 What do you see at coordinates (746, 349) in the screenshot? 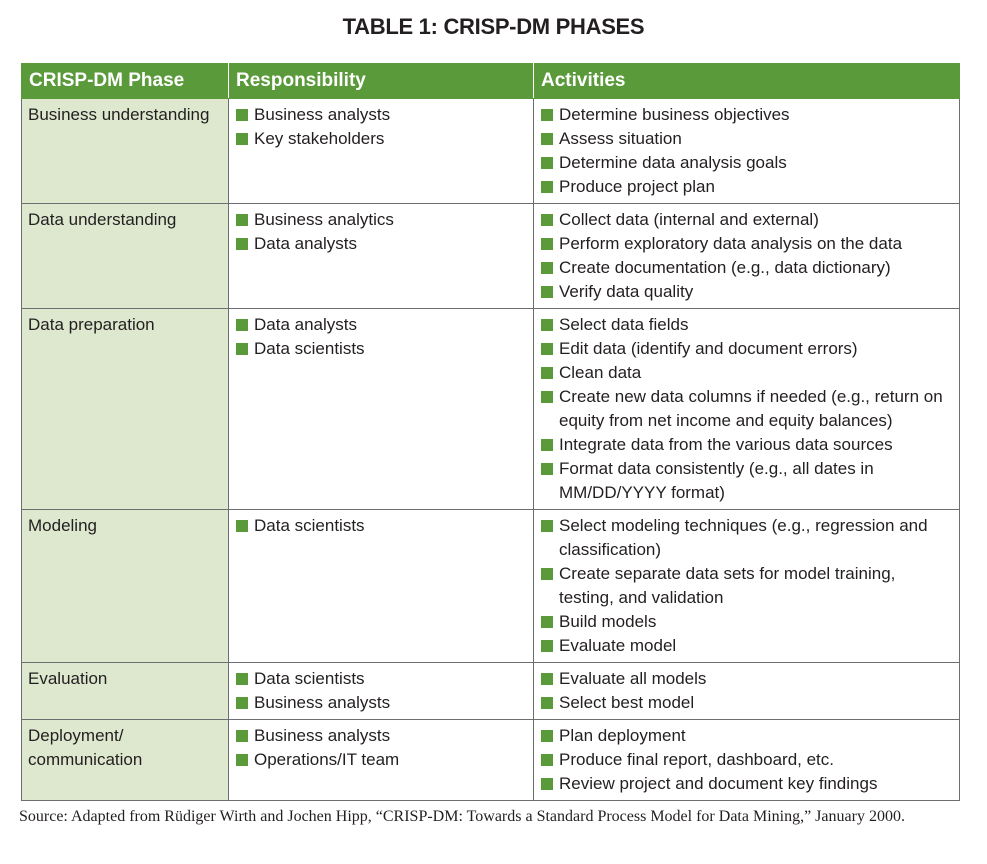
I see `list-item: Edit data (identify and document errors)` at bounding box center [746, 349].